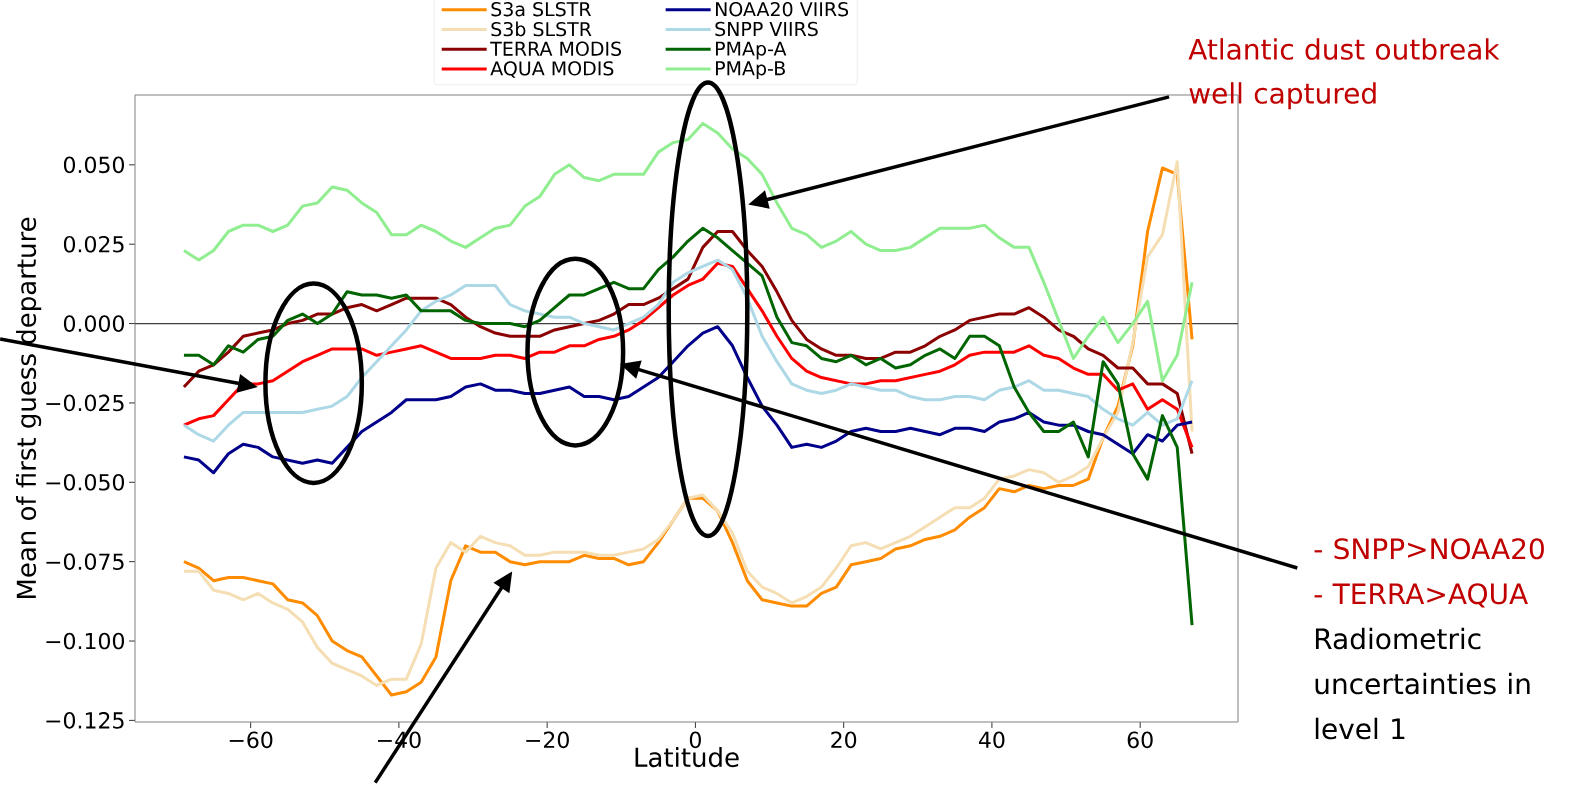  What do you see at coordinates (751, 50) in the screenshot?
I see `legend-label: PMAp-A` at bounding box center [751, 50].